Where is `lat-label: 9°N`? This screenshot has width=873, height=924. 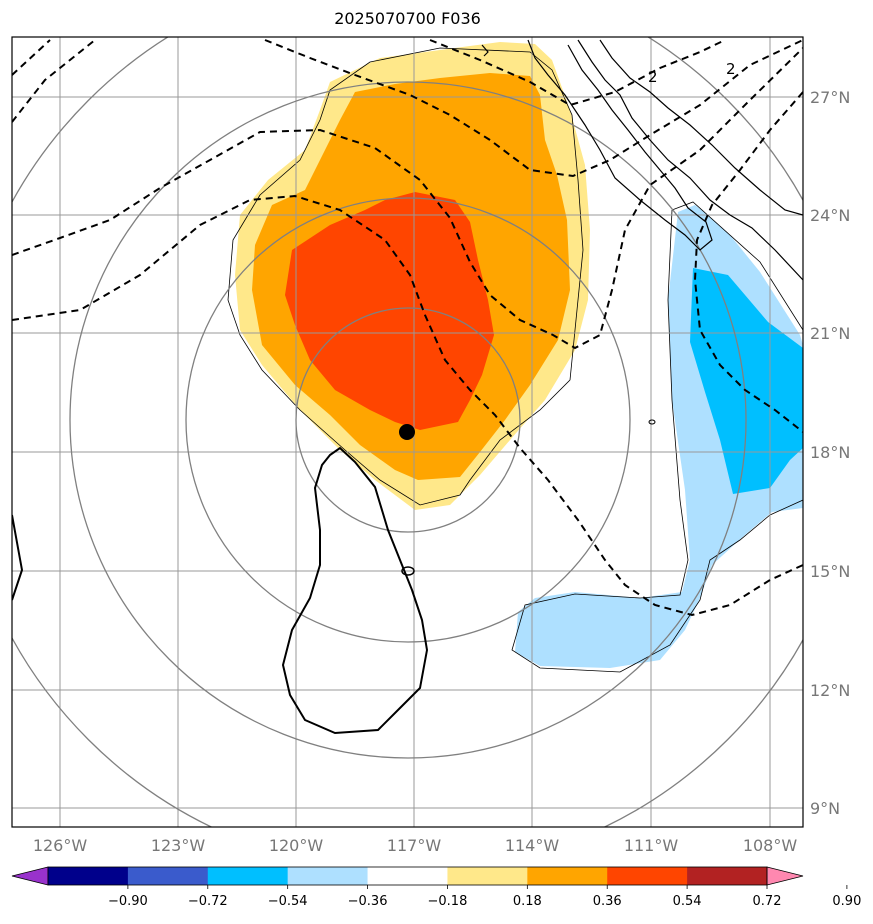
lat-label: 9°N is located at coordinates (825, 808).